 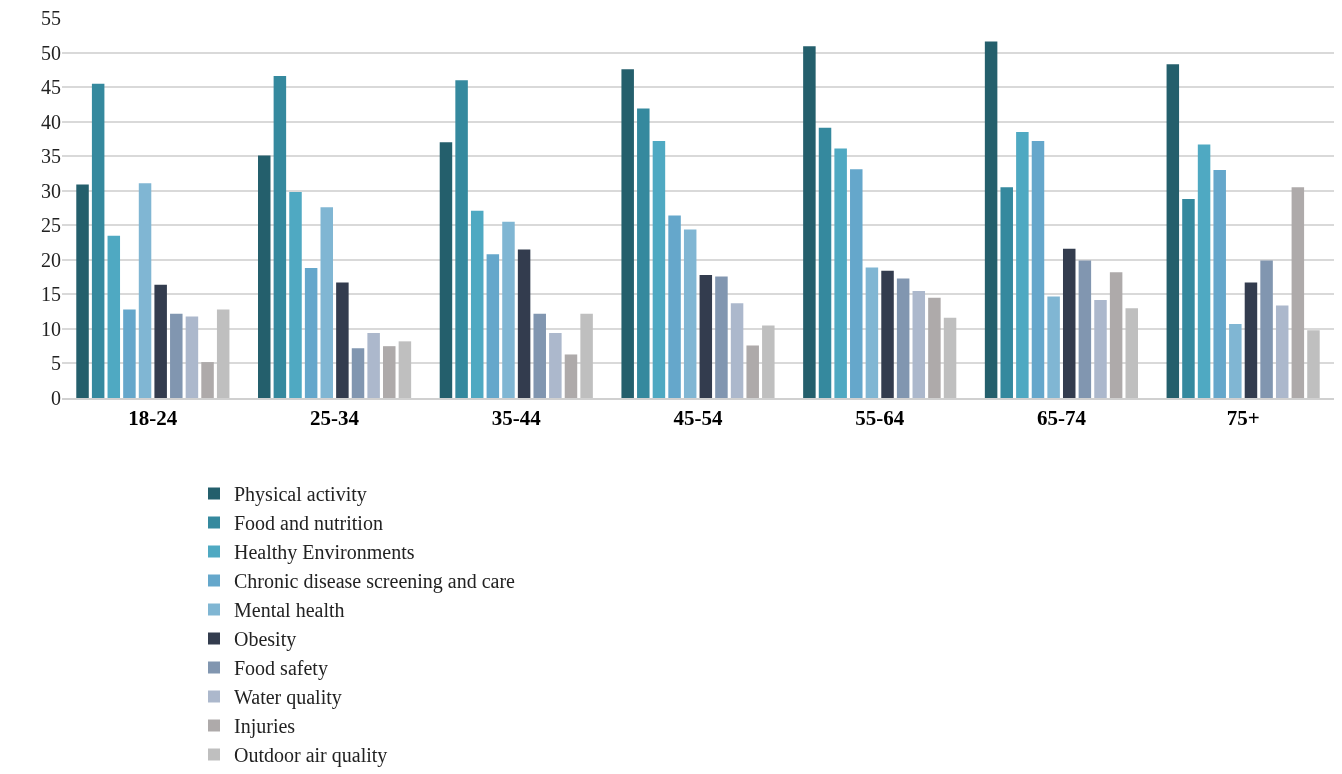 I want to click on legend-label: Chronic disease screening and care, so click(x=375, y=582).